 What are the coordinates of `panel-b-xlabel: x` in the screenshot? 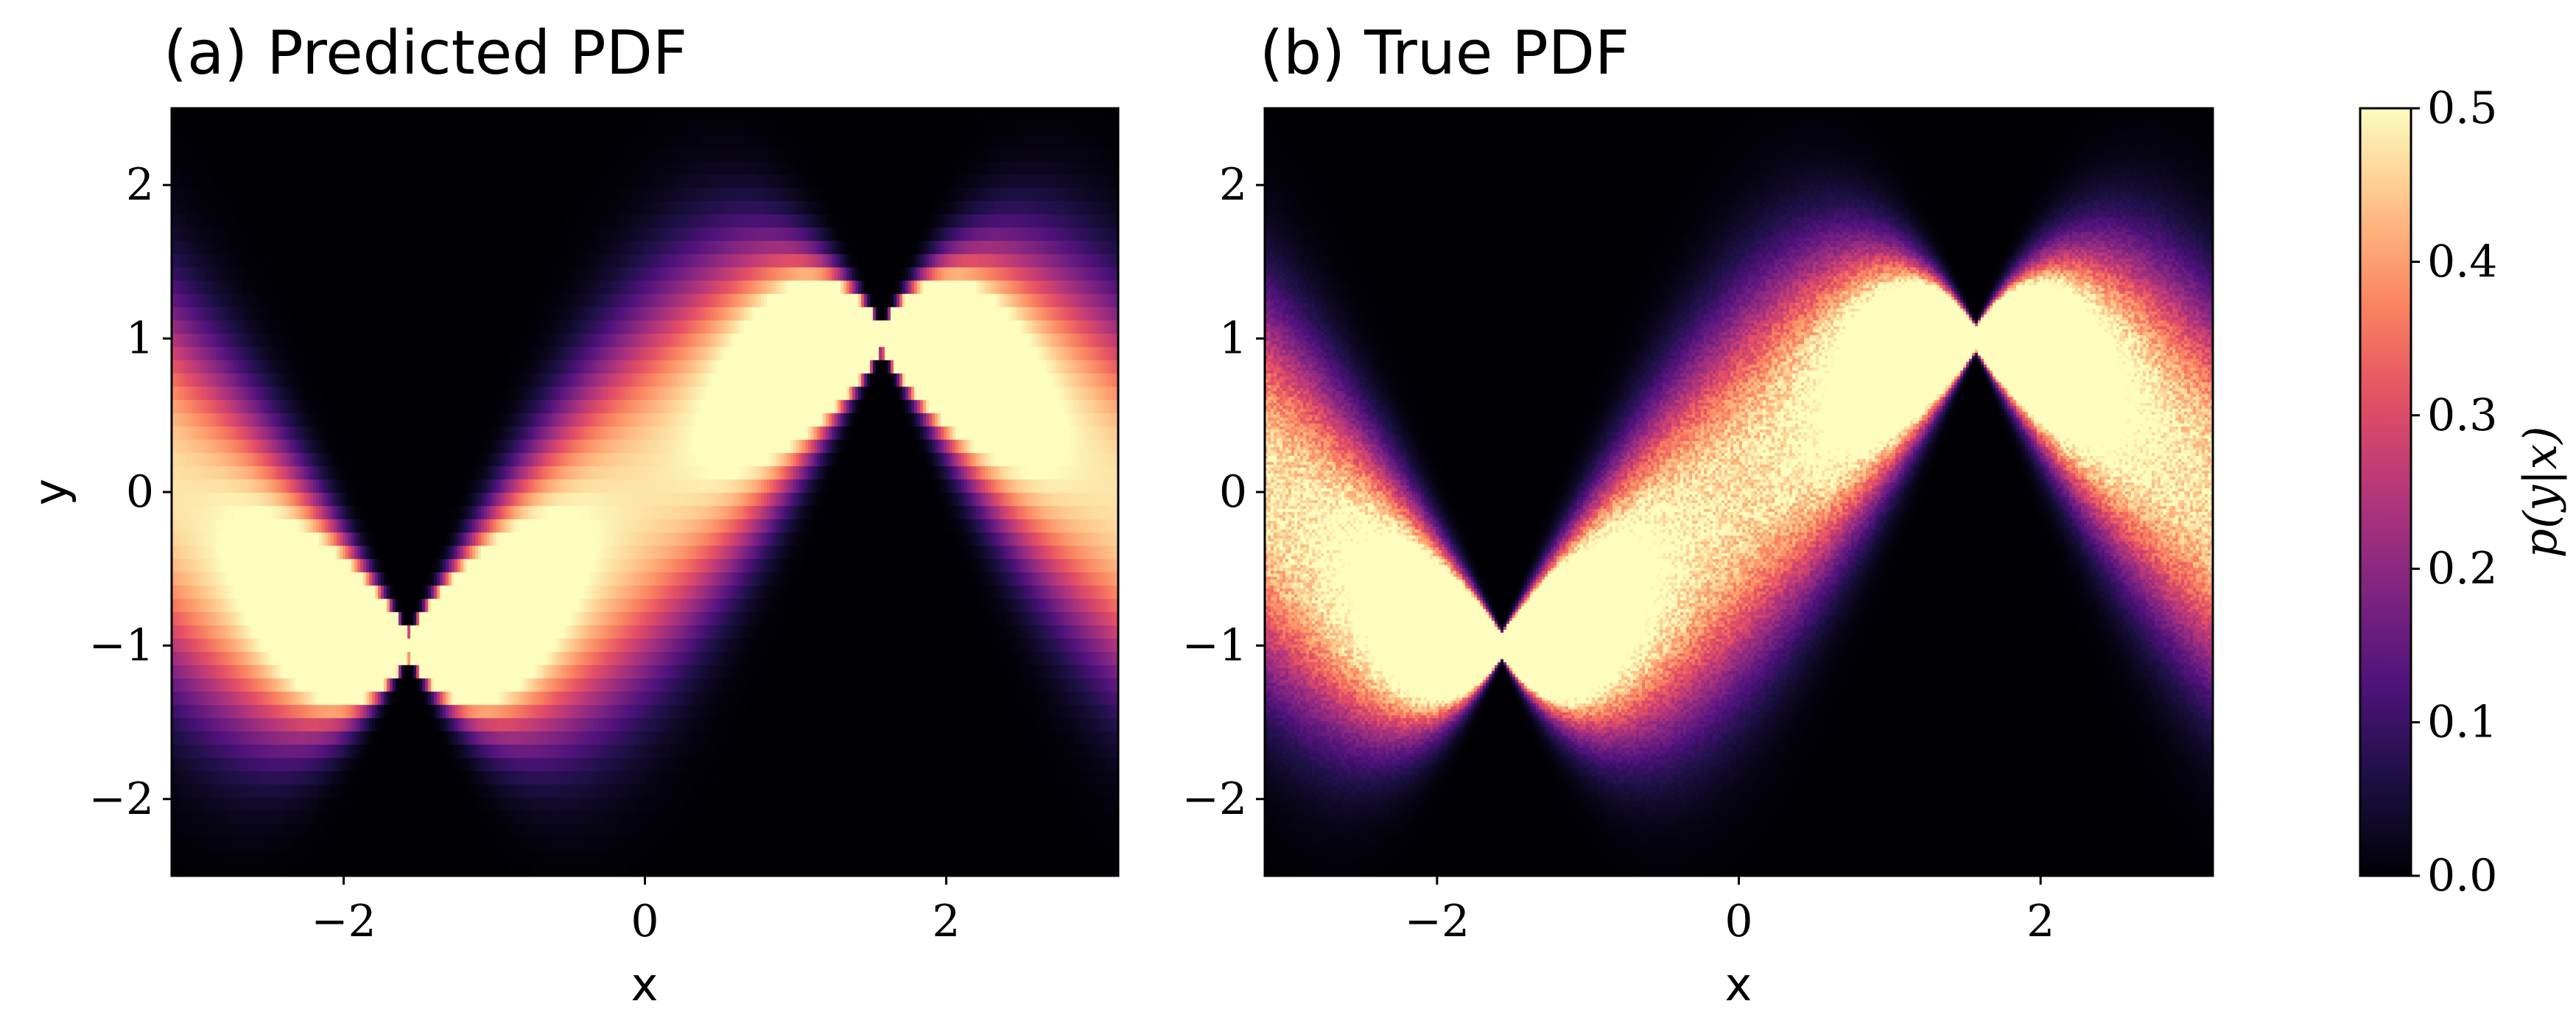 It's located at (1738, 984).